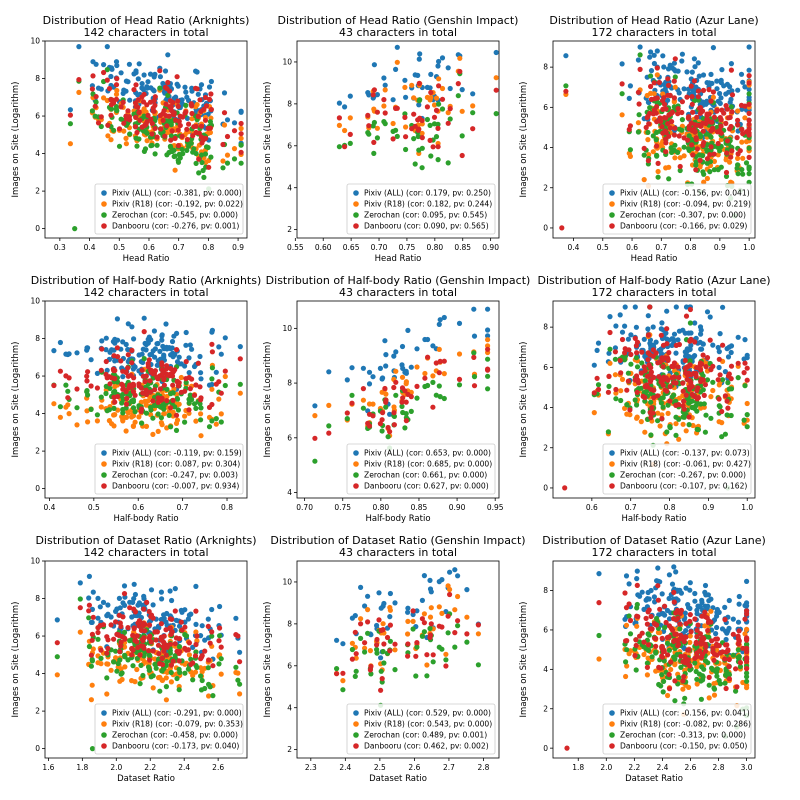 This screenshot has width=800, height=800. I want to click on x-tick-label: 2.4, so click(662, 767).